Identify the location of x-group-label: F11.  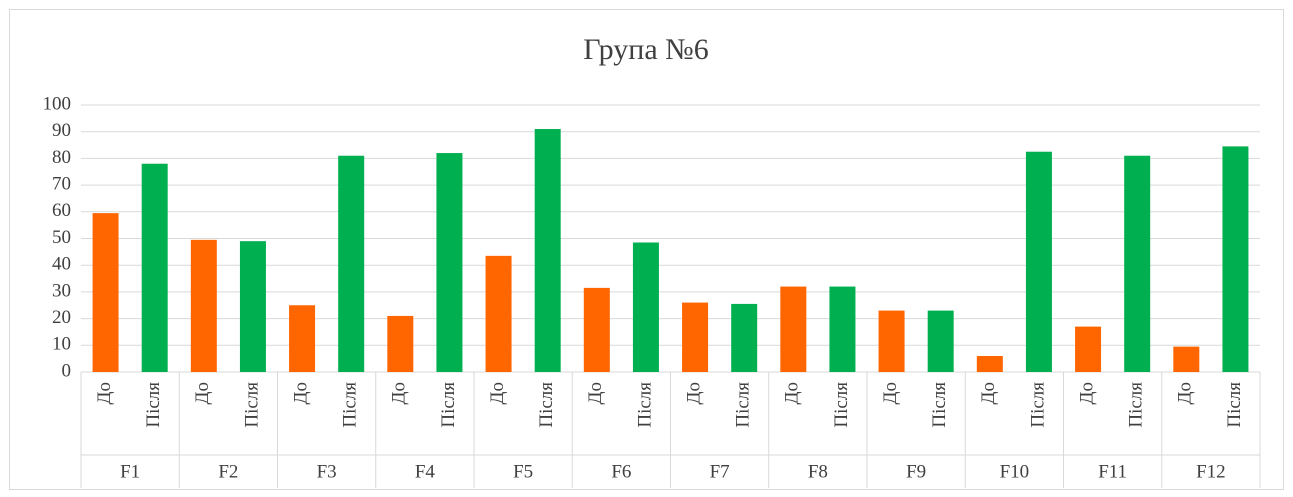
(1112, 471).